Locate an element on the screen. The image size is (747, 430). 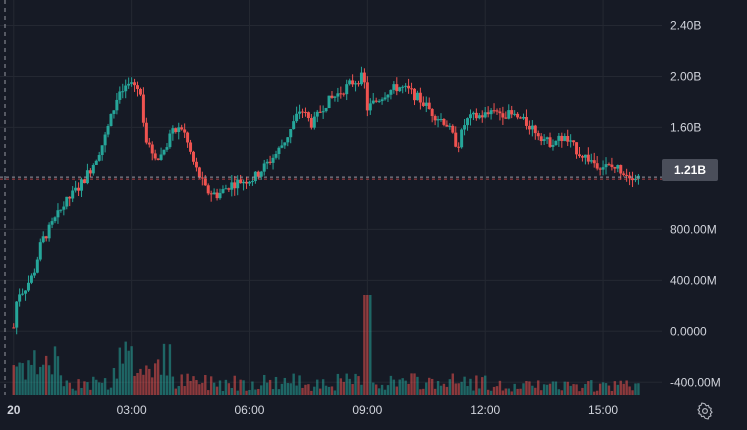
gear-icon is located at coordinates (705, 411).